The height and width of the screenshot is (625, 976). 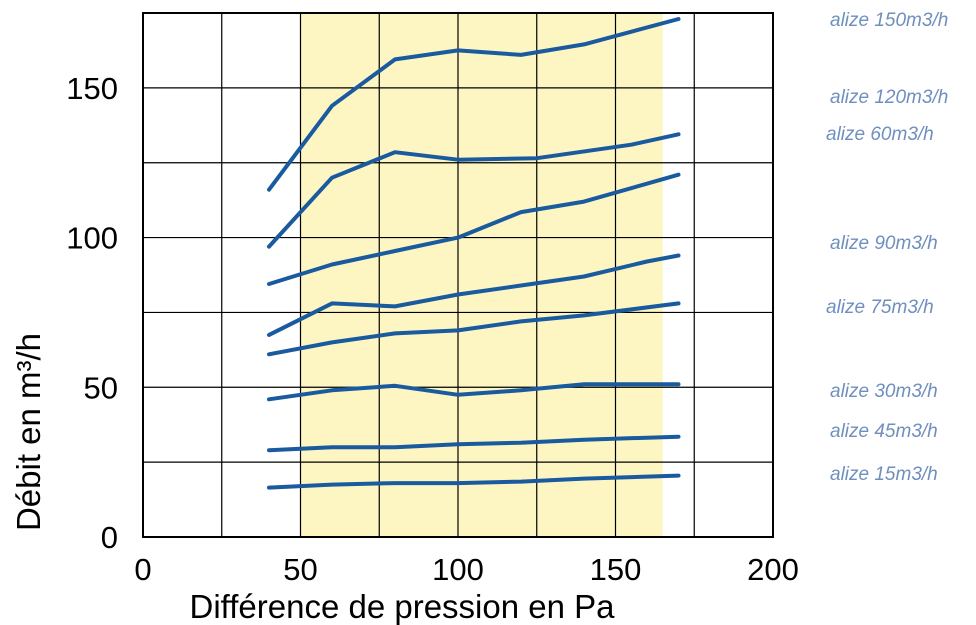 I want to click on series-label: alize 15m3/h, so click(x=884, y=474).